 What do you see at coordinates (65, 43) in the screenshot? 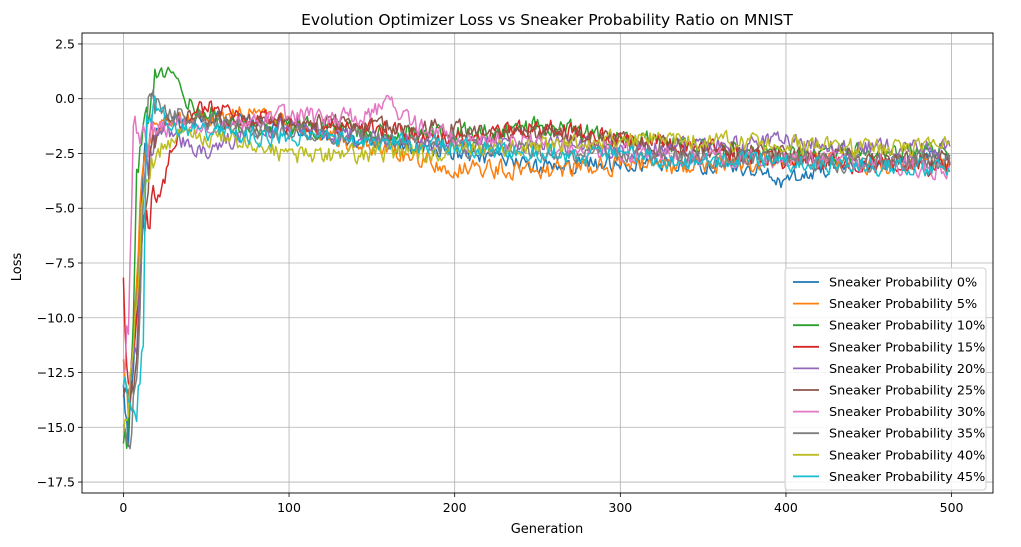
I see `y-tick-label: 2.5` at bounding box center [65, 43].